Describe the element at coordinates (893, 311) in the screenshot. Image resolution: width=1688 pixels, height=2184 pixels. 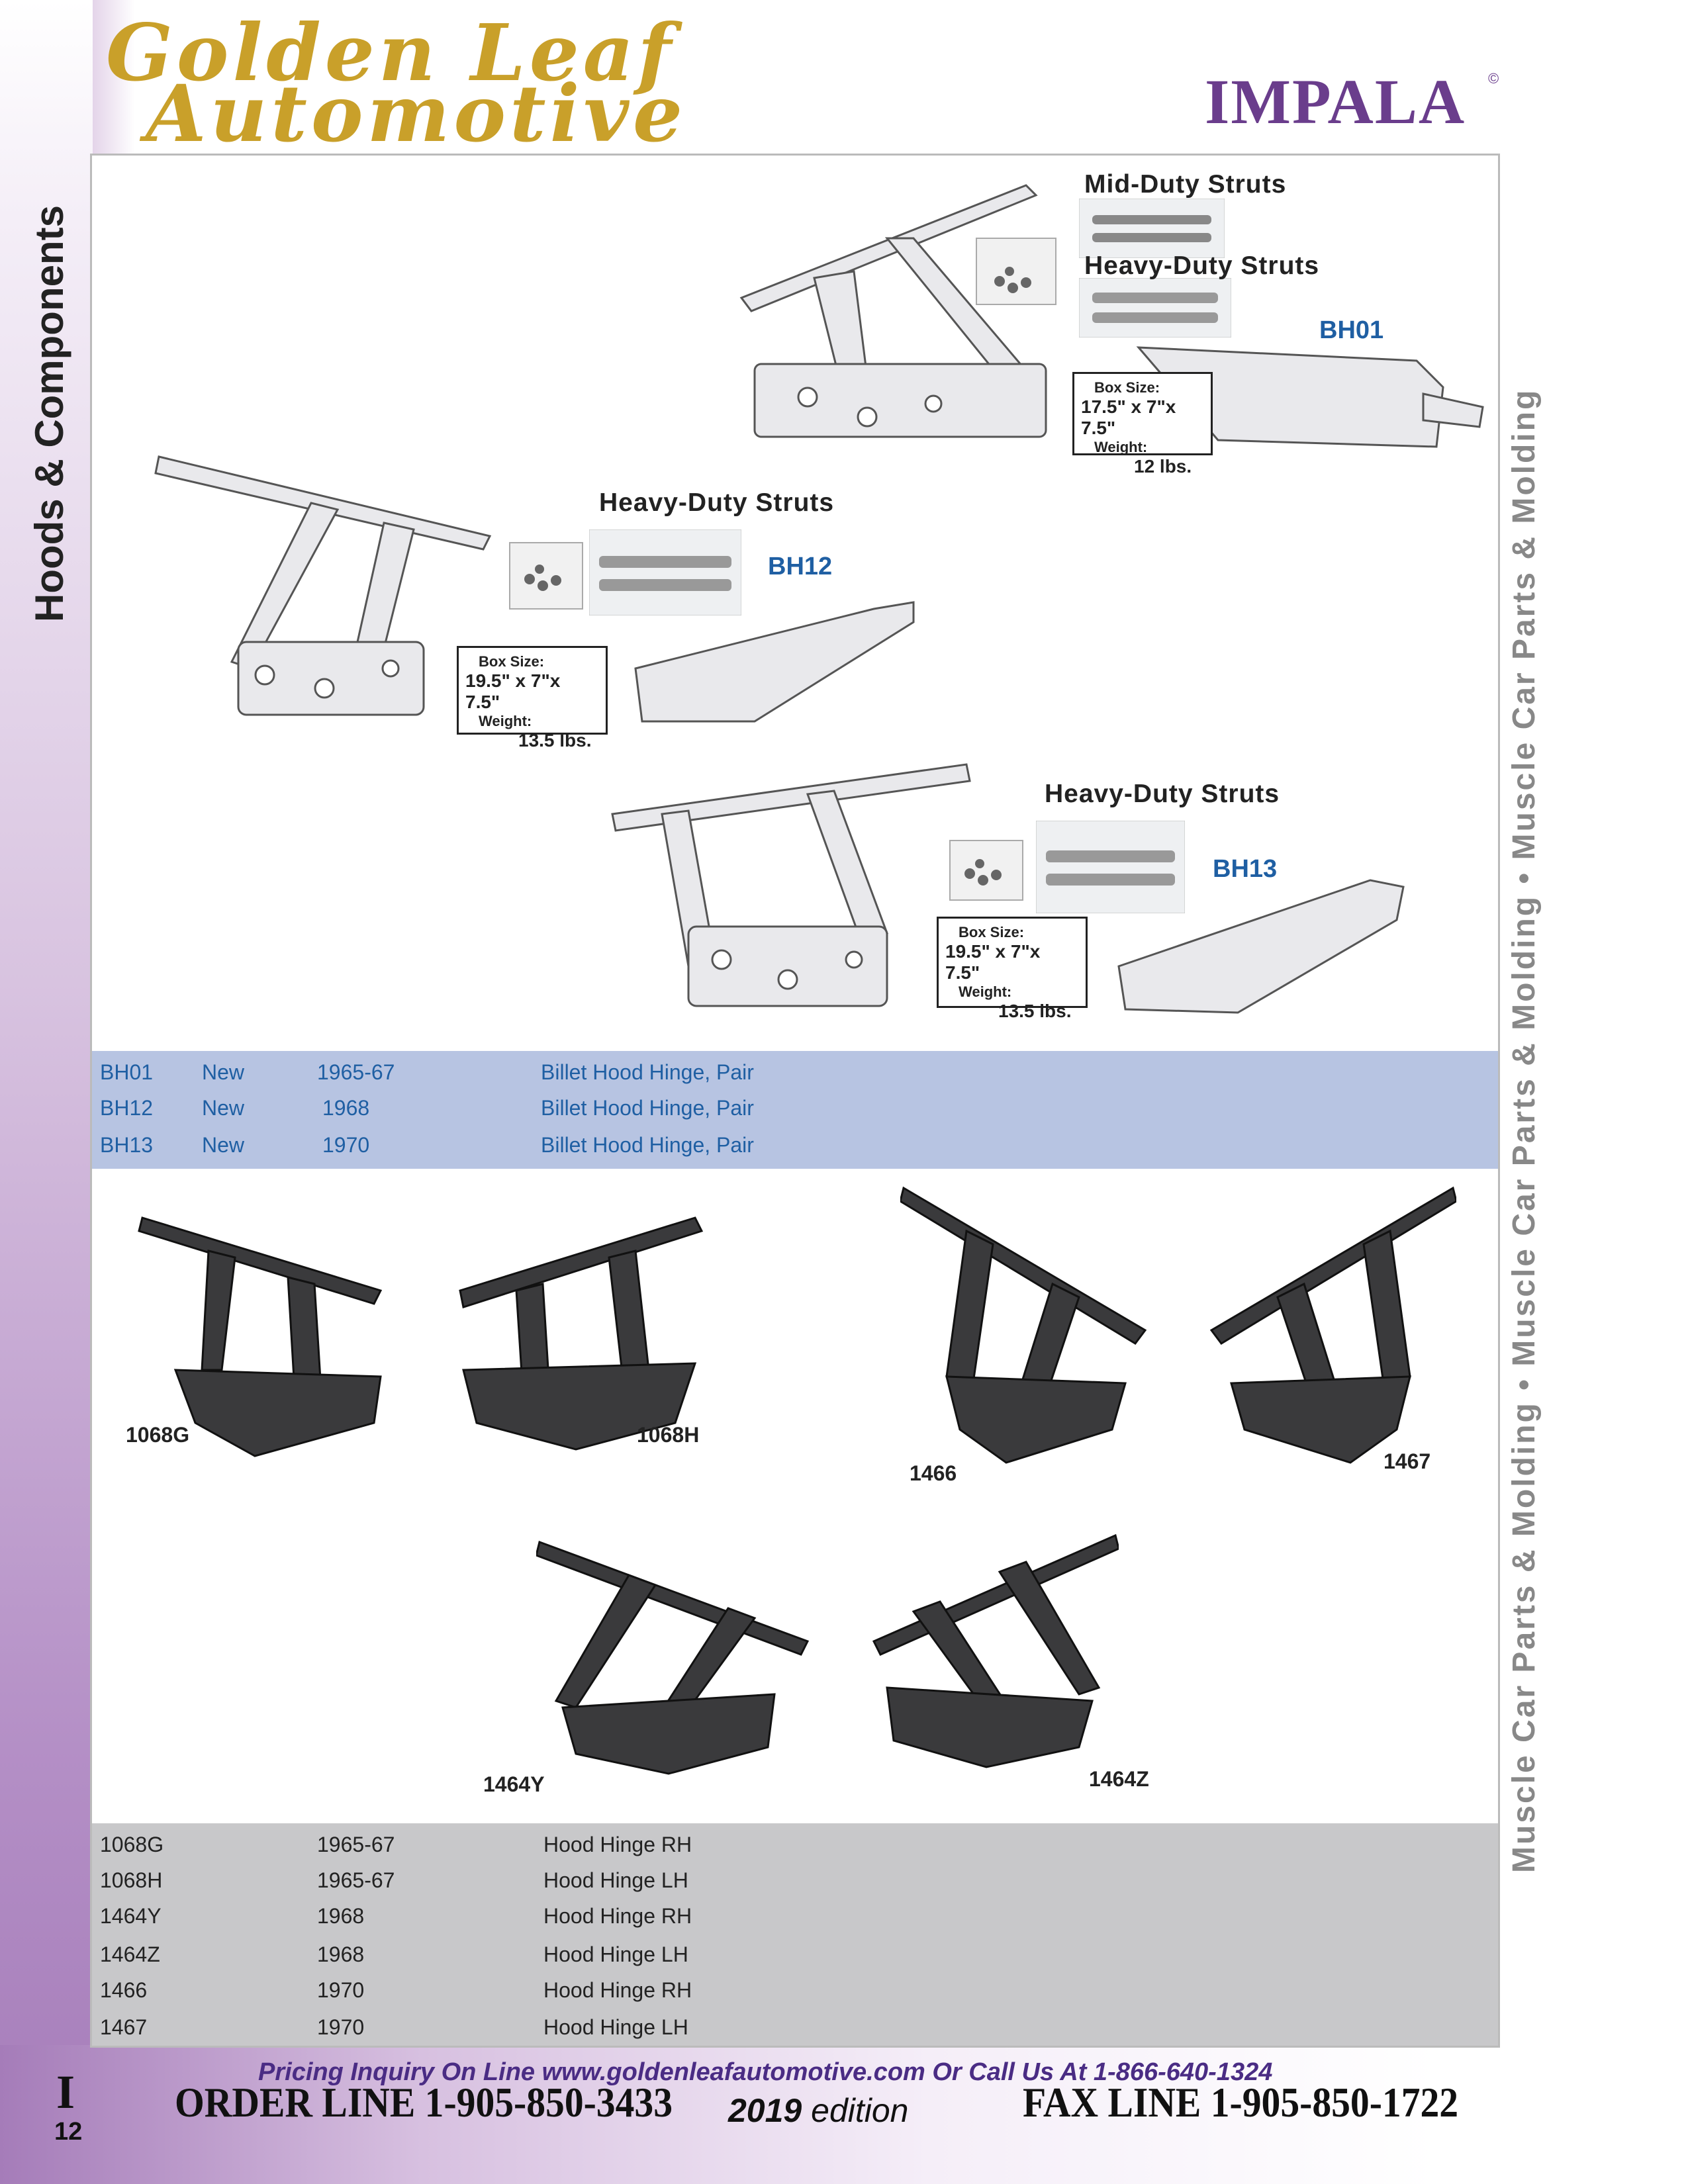
I see `bh01-hinge-image` at that location.